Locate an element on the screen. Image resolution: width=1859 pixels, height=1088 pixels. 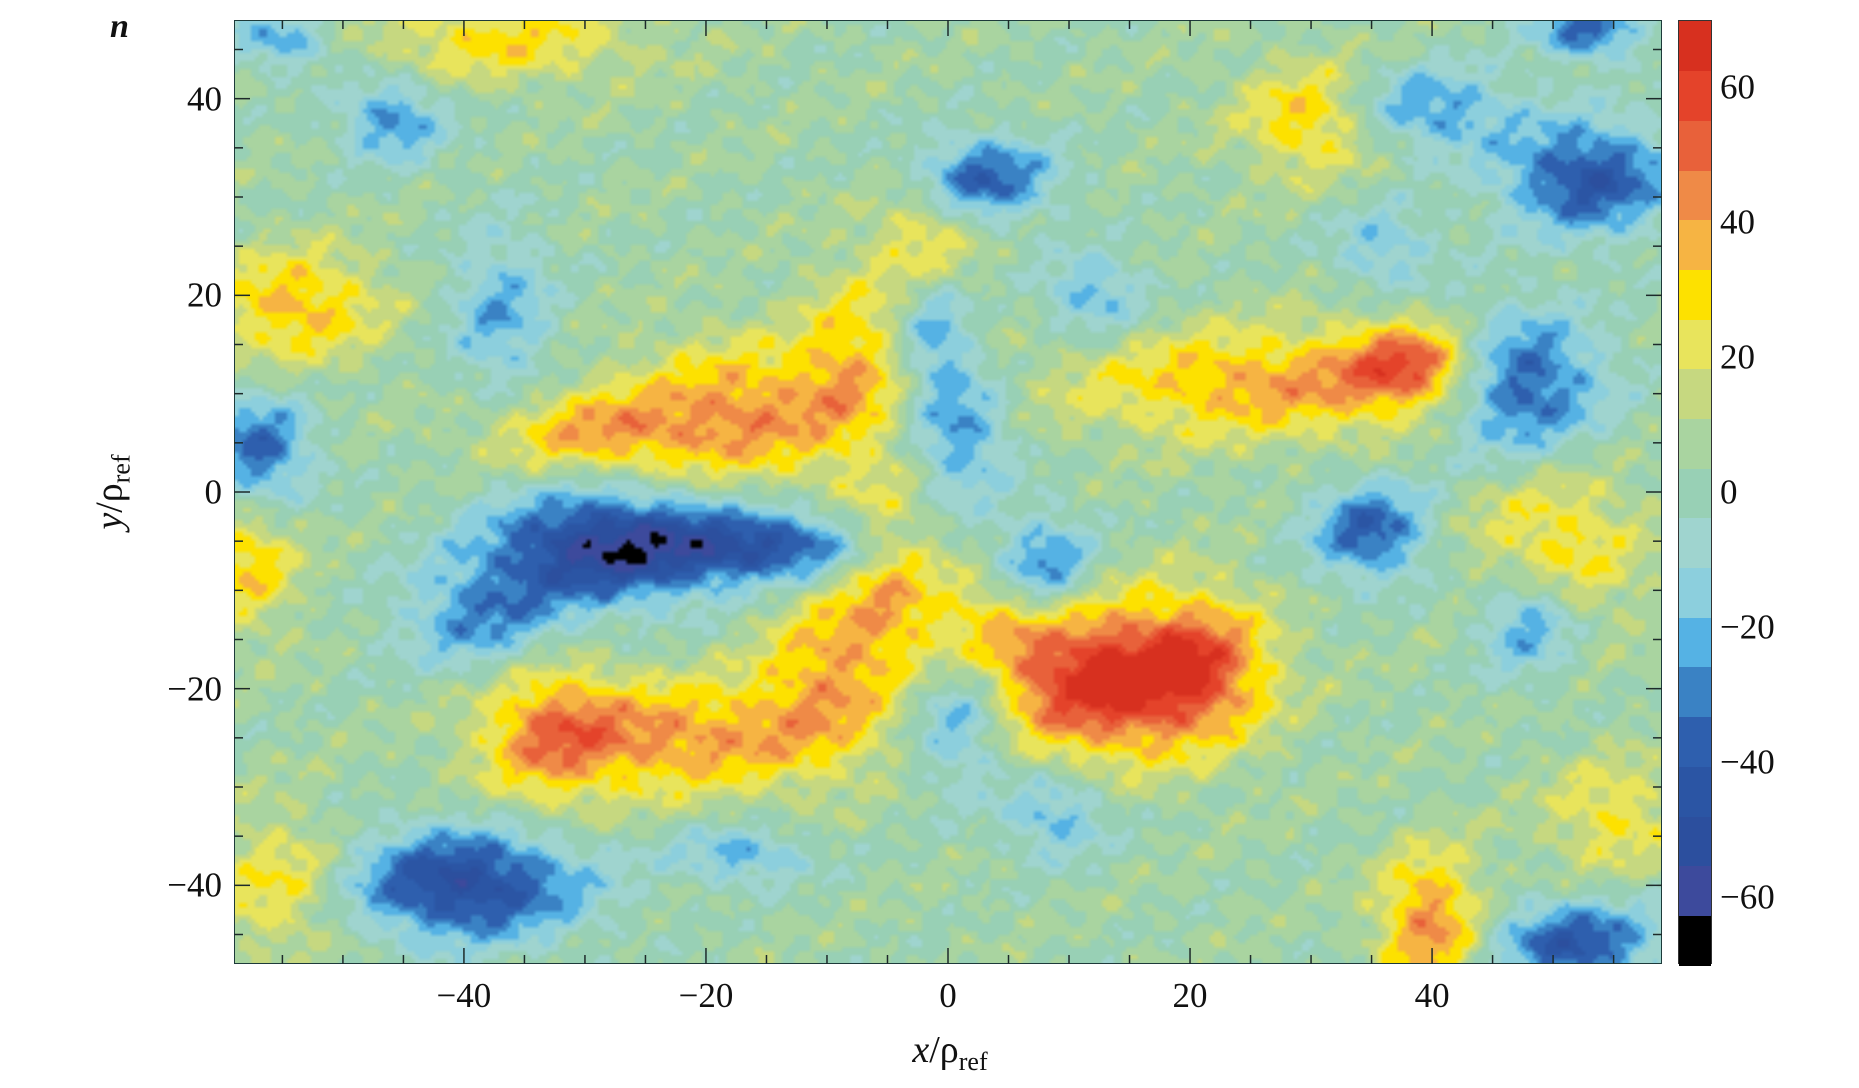
x-tick-label: 20 is located at coordinates (1190, 995).